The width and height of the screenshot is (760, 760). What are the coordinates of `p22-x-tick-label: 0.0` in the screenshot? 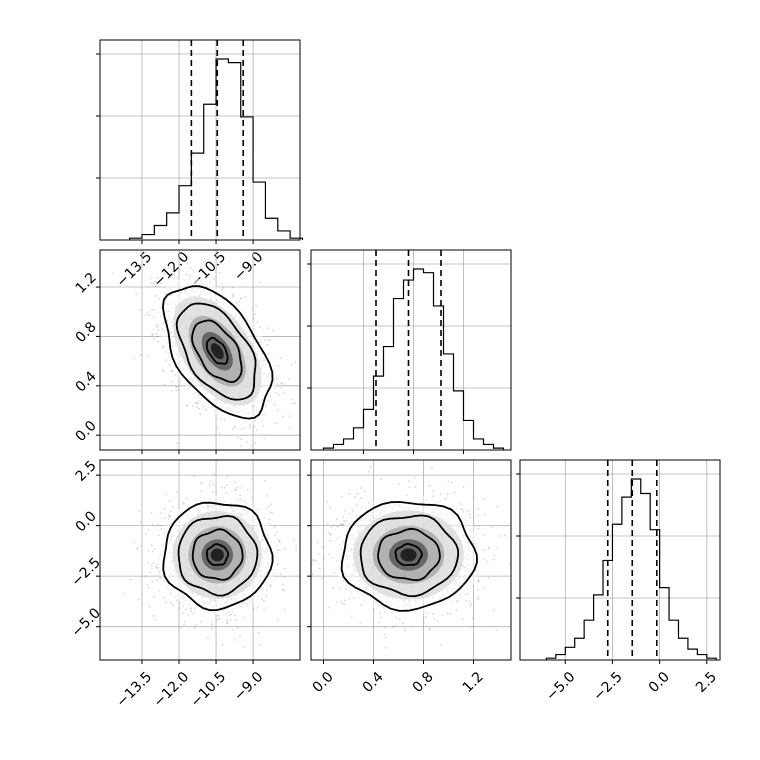 It's located at (659, 682).